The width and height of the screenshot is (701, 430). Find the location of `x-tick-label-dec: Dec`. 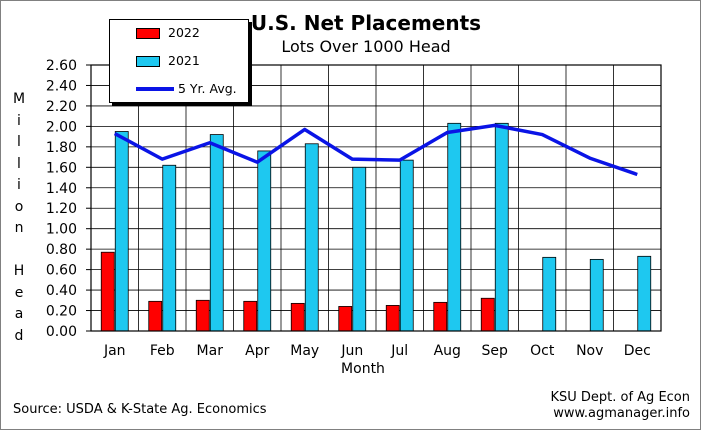

x-tick-label-dec: Dec is located at coordinates (637, 351).